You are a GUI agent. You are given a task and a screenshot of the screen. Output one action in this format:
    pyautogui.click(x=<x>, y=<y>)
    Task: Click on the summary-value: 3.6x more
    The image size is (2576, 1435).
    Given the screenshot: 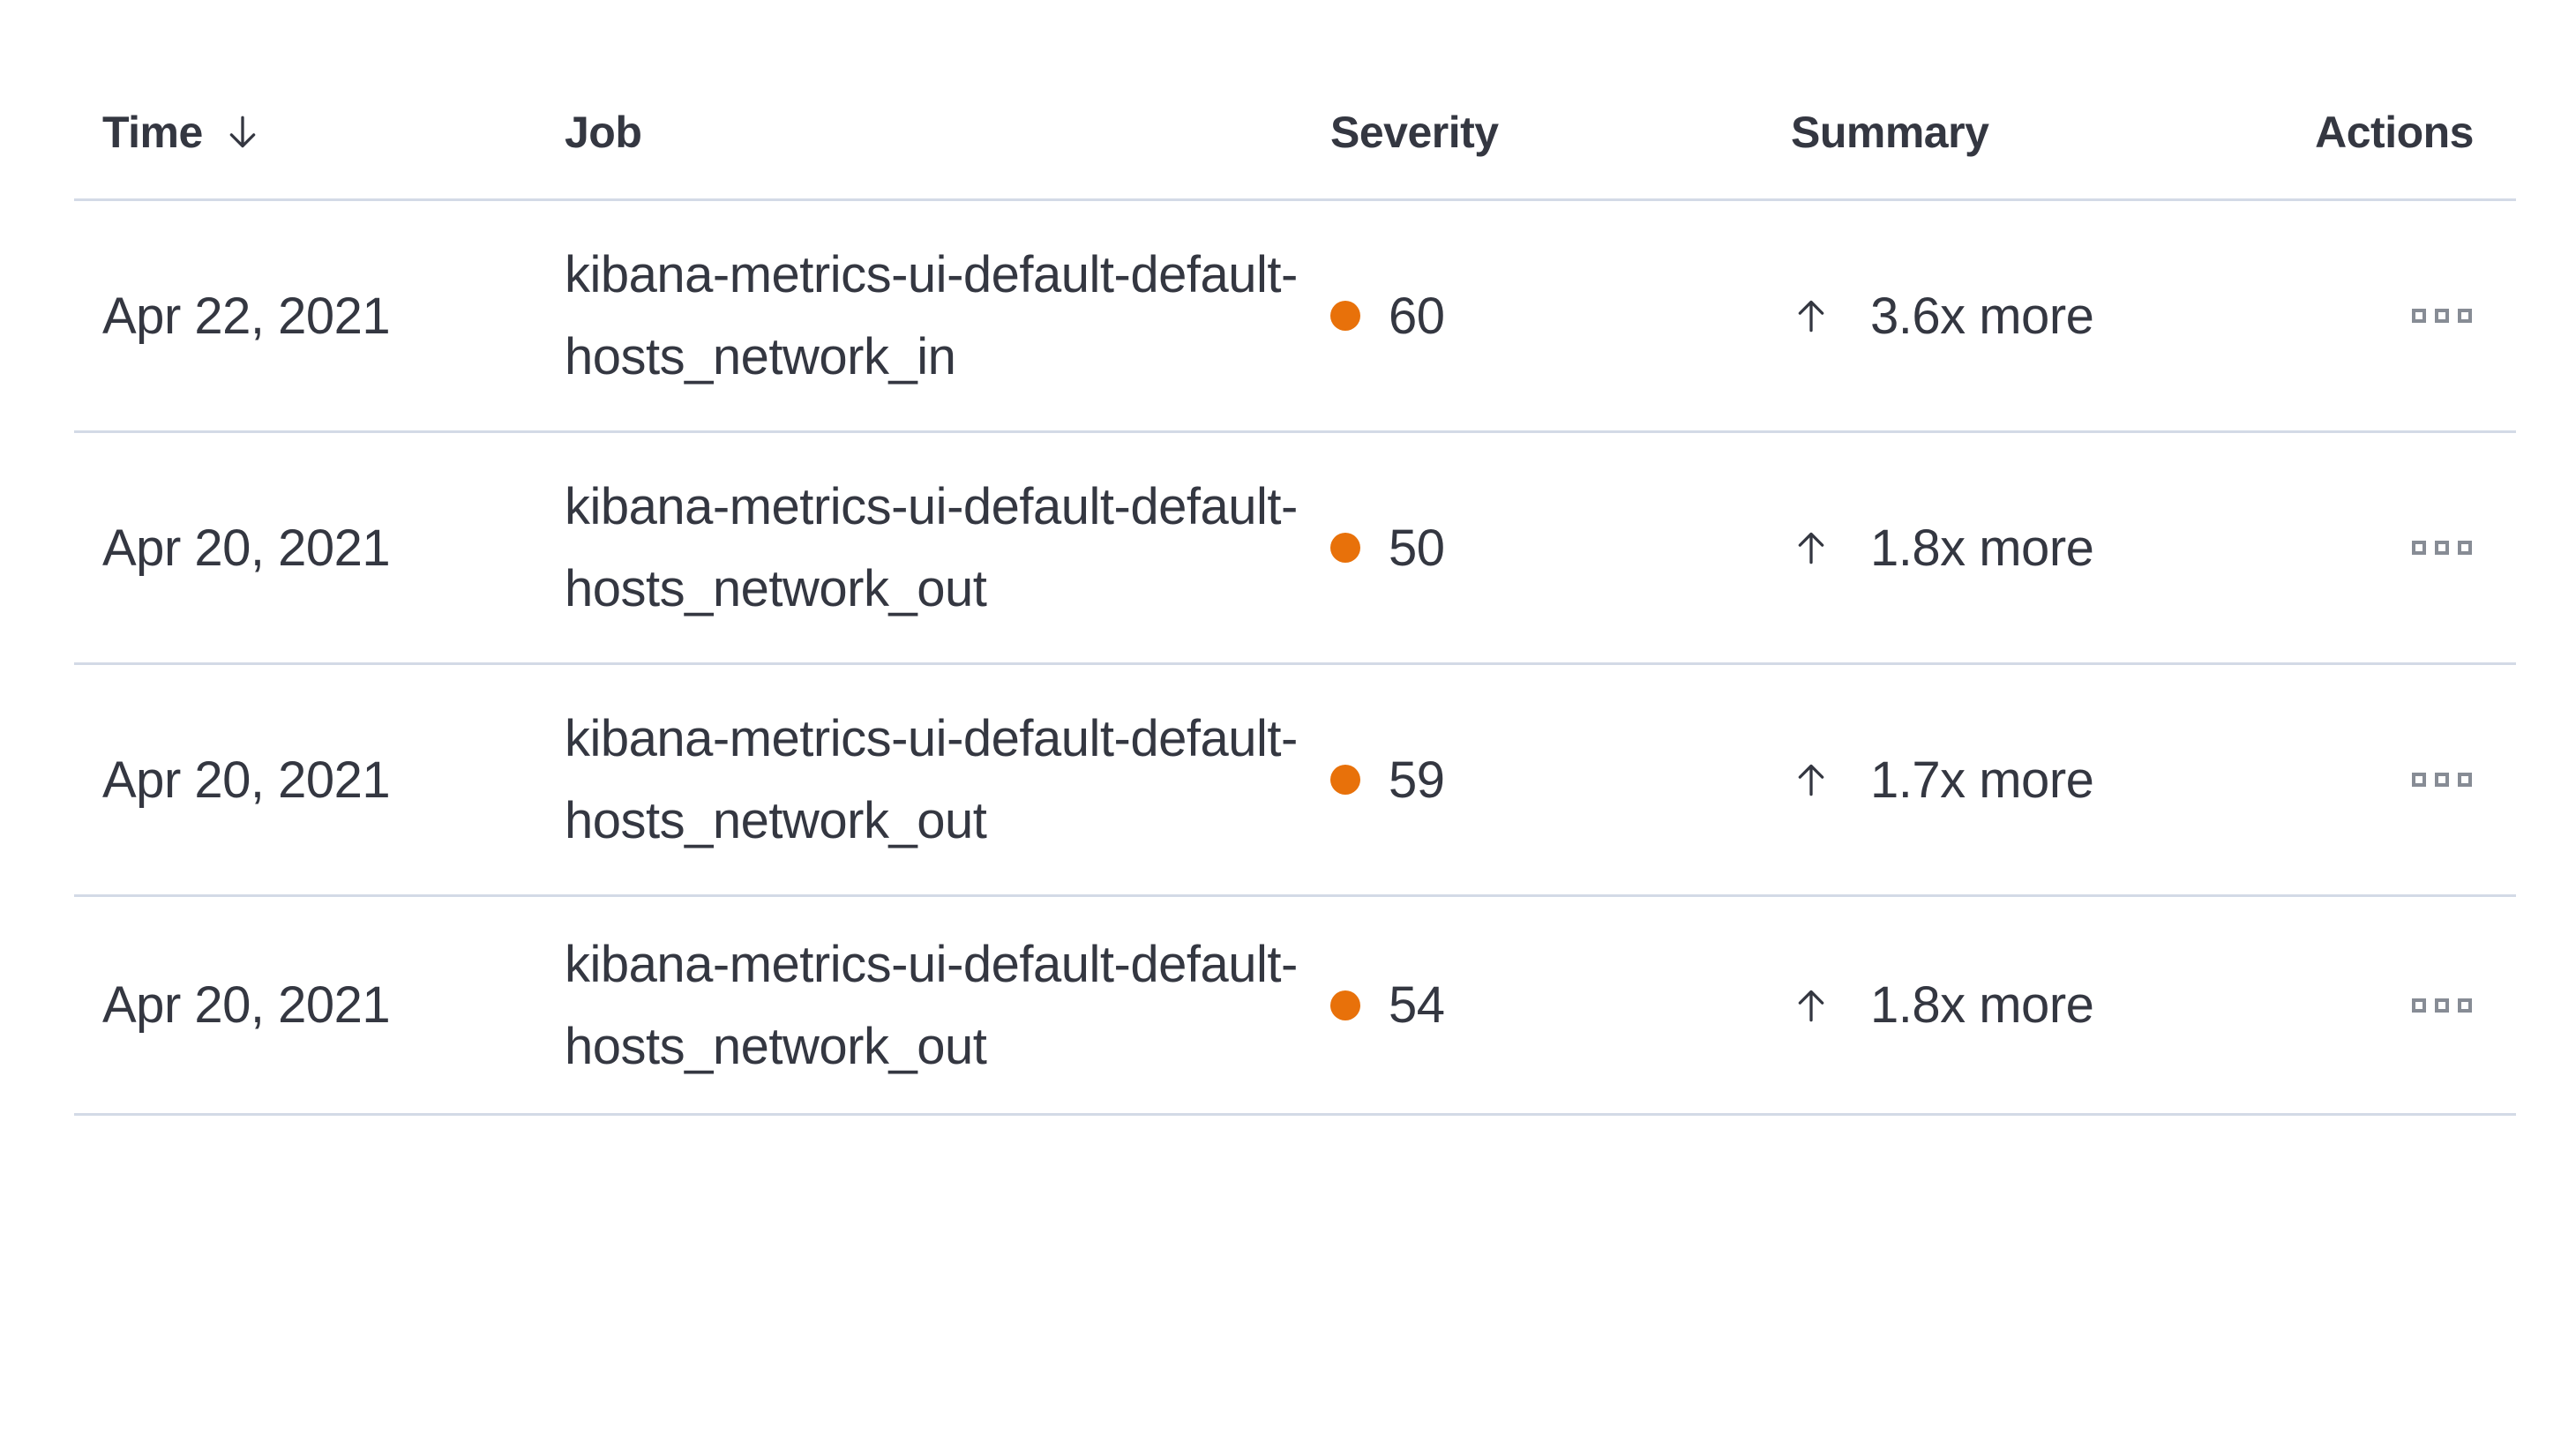 What is the action you would take?
    pyautogui.click(x=1982, y=316)
    